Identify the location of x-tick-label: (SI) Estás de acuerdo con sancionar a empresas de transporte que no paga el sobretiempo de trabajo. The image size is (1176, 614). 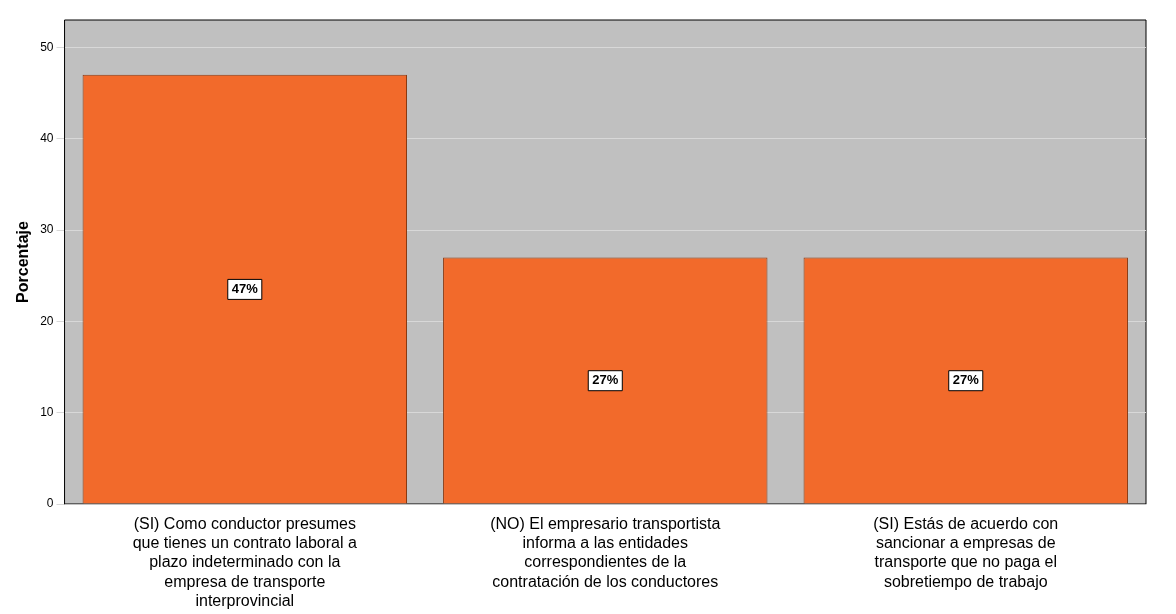
(966, 552).